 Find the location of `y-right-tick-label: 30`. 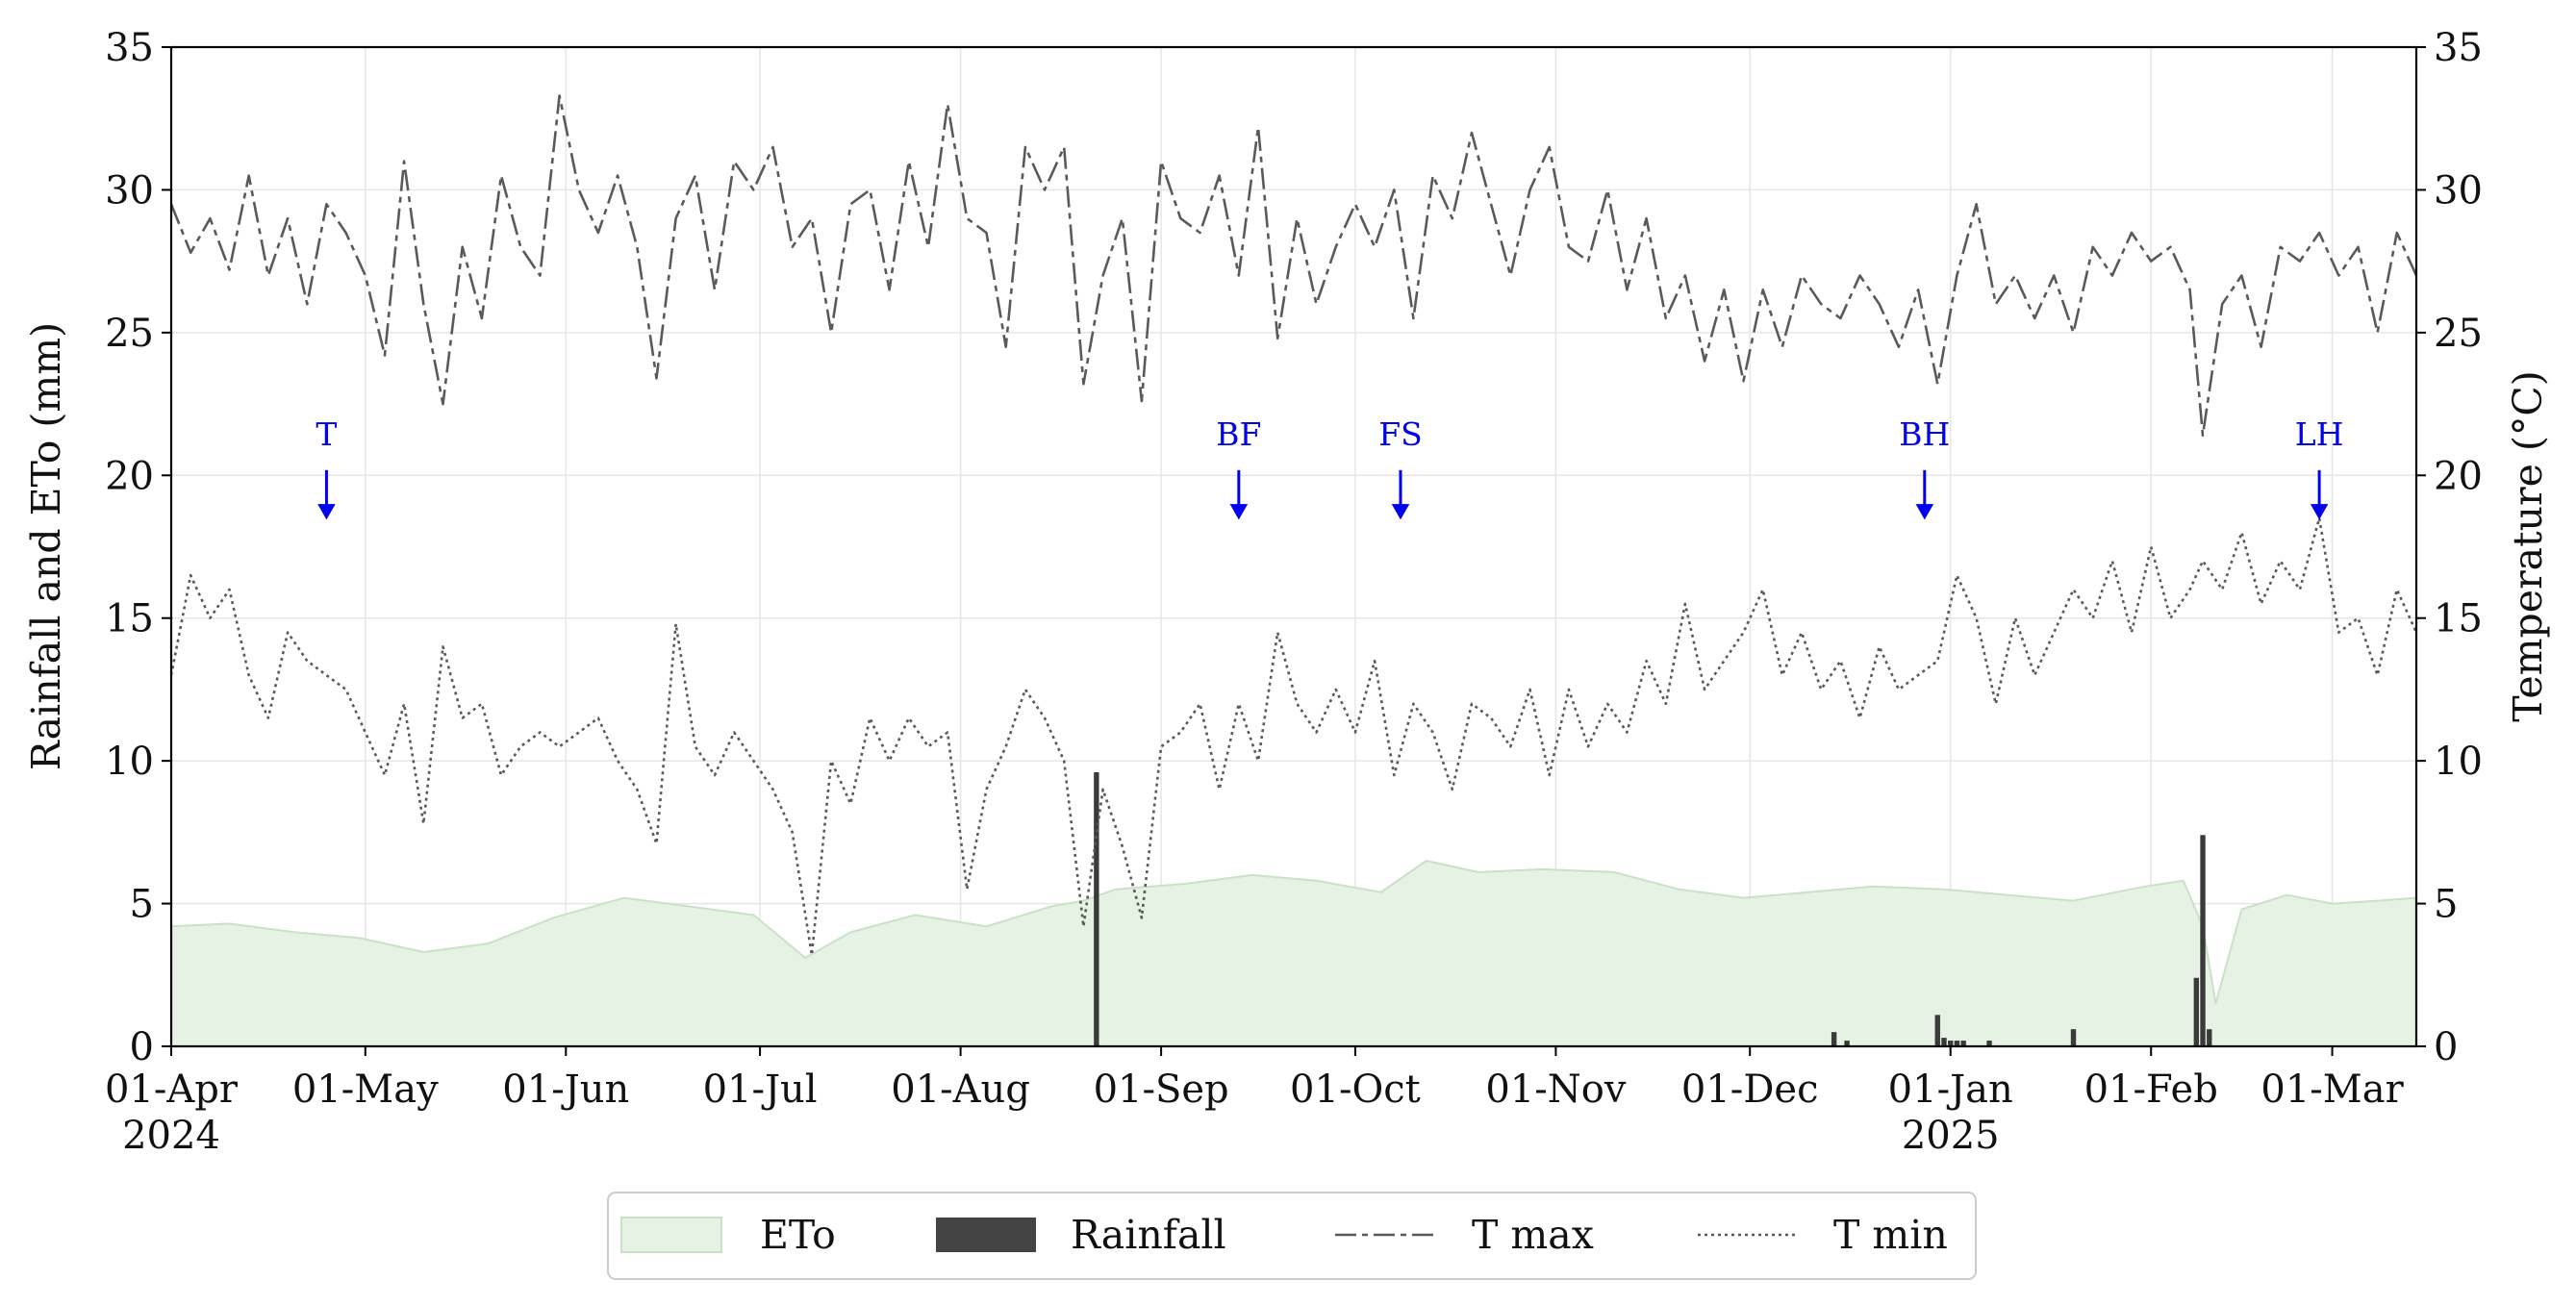

y-right-tick-label: 30 is located at coordinates (2458, 190).